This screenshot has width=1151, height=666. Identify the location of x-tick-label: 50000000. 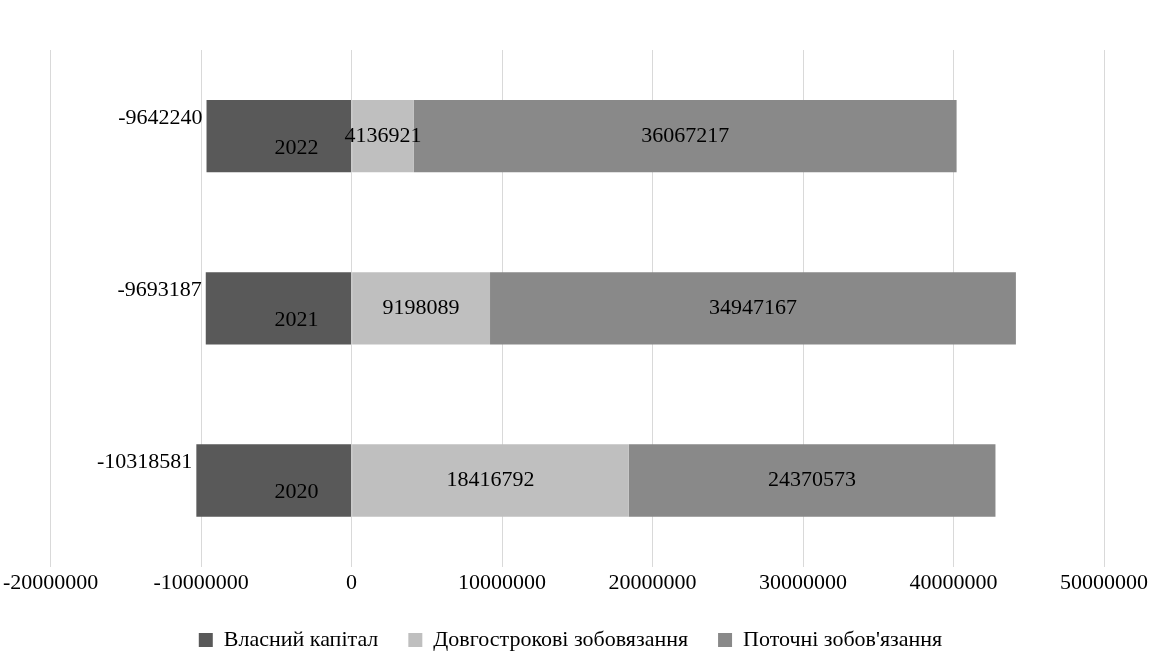
(1104, 581).